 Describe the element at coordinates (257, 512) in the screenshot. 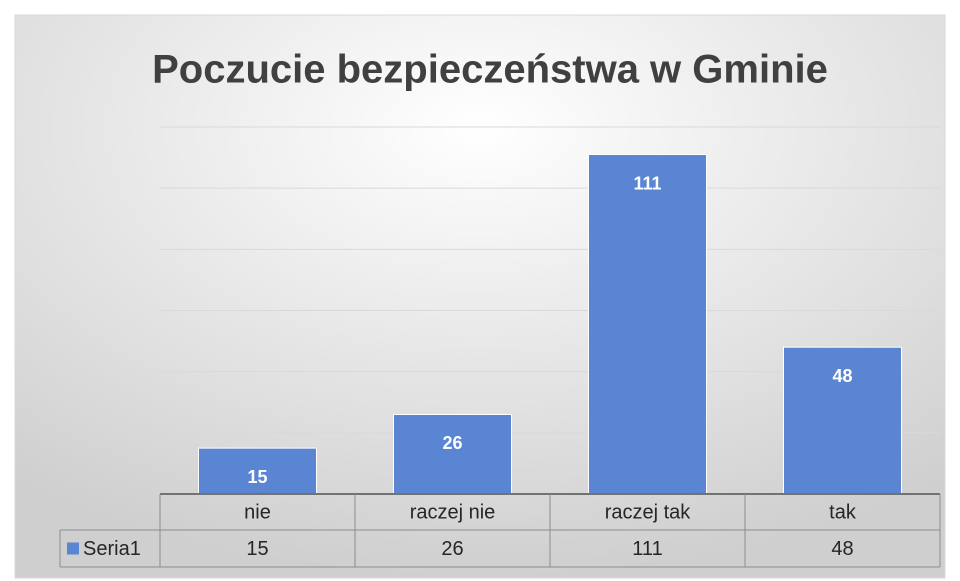

I see `x-tick-label: nie` at that location.